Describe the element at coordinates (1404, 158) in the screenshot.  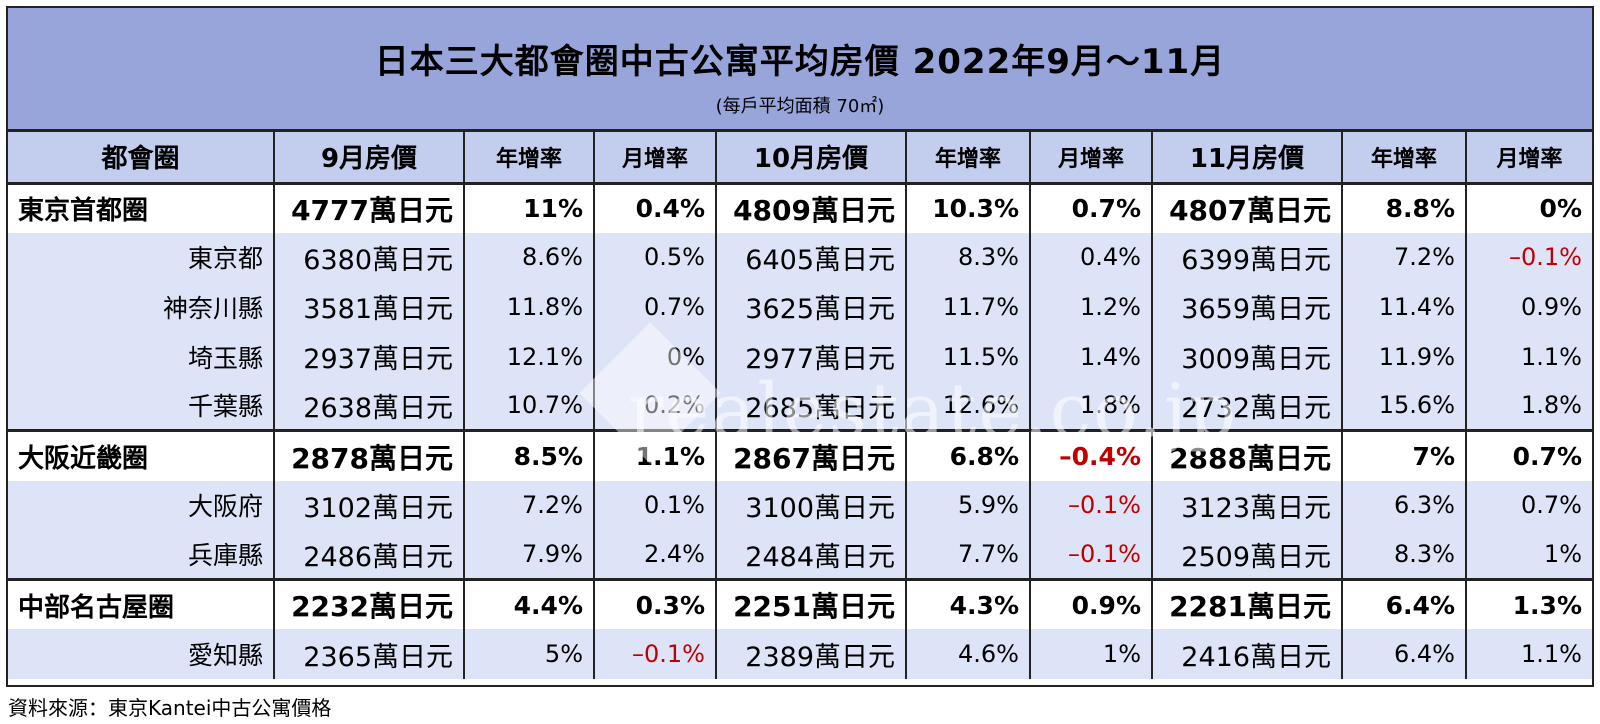
I see `column-header-8: 年增率` at that location.